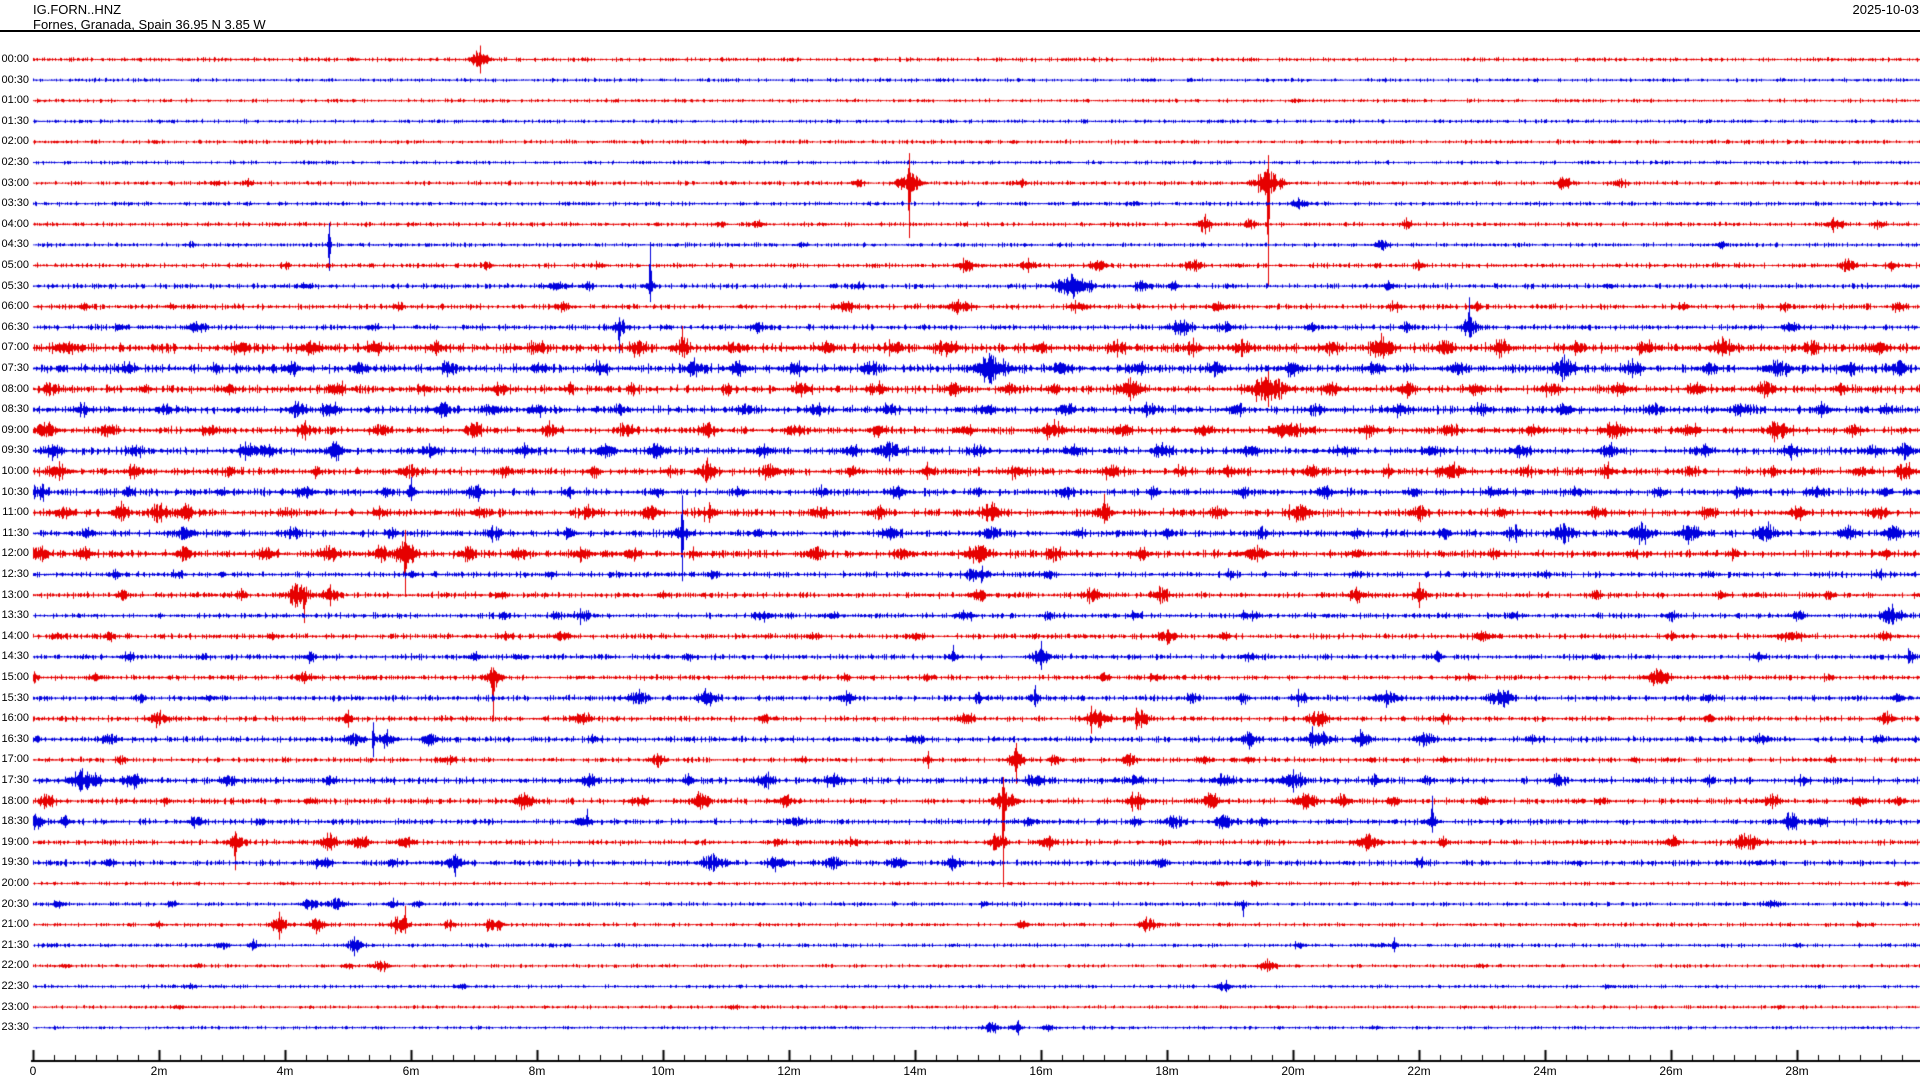  I want to click on trace-time-label: 05:30, so click(15, 285).